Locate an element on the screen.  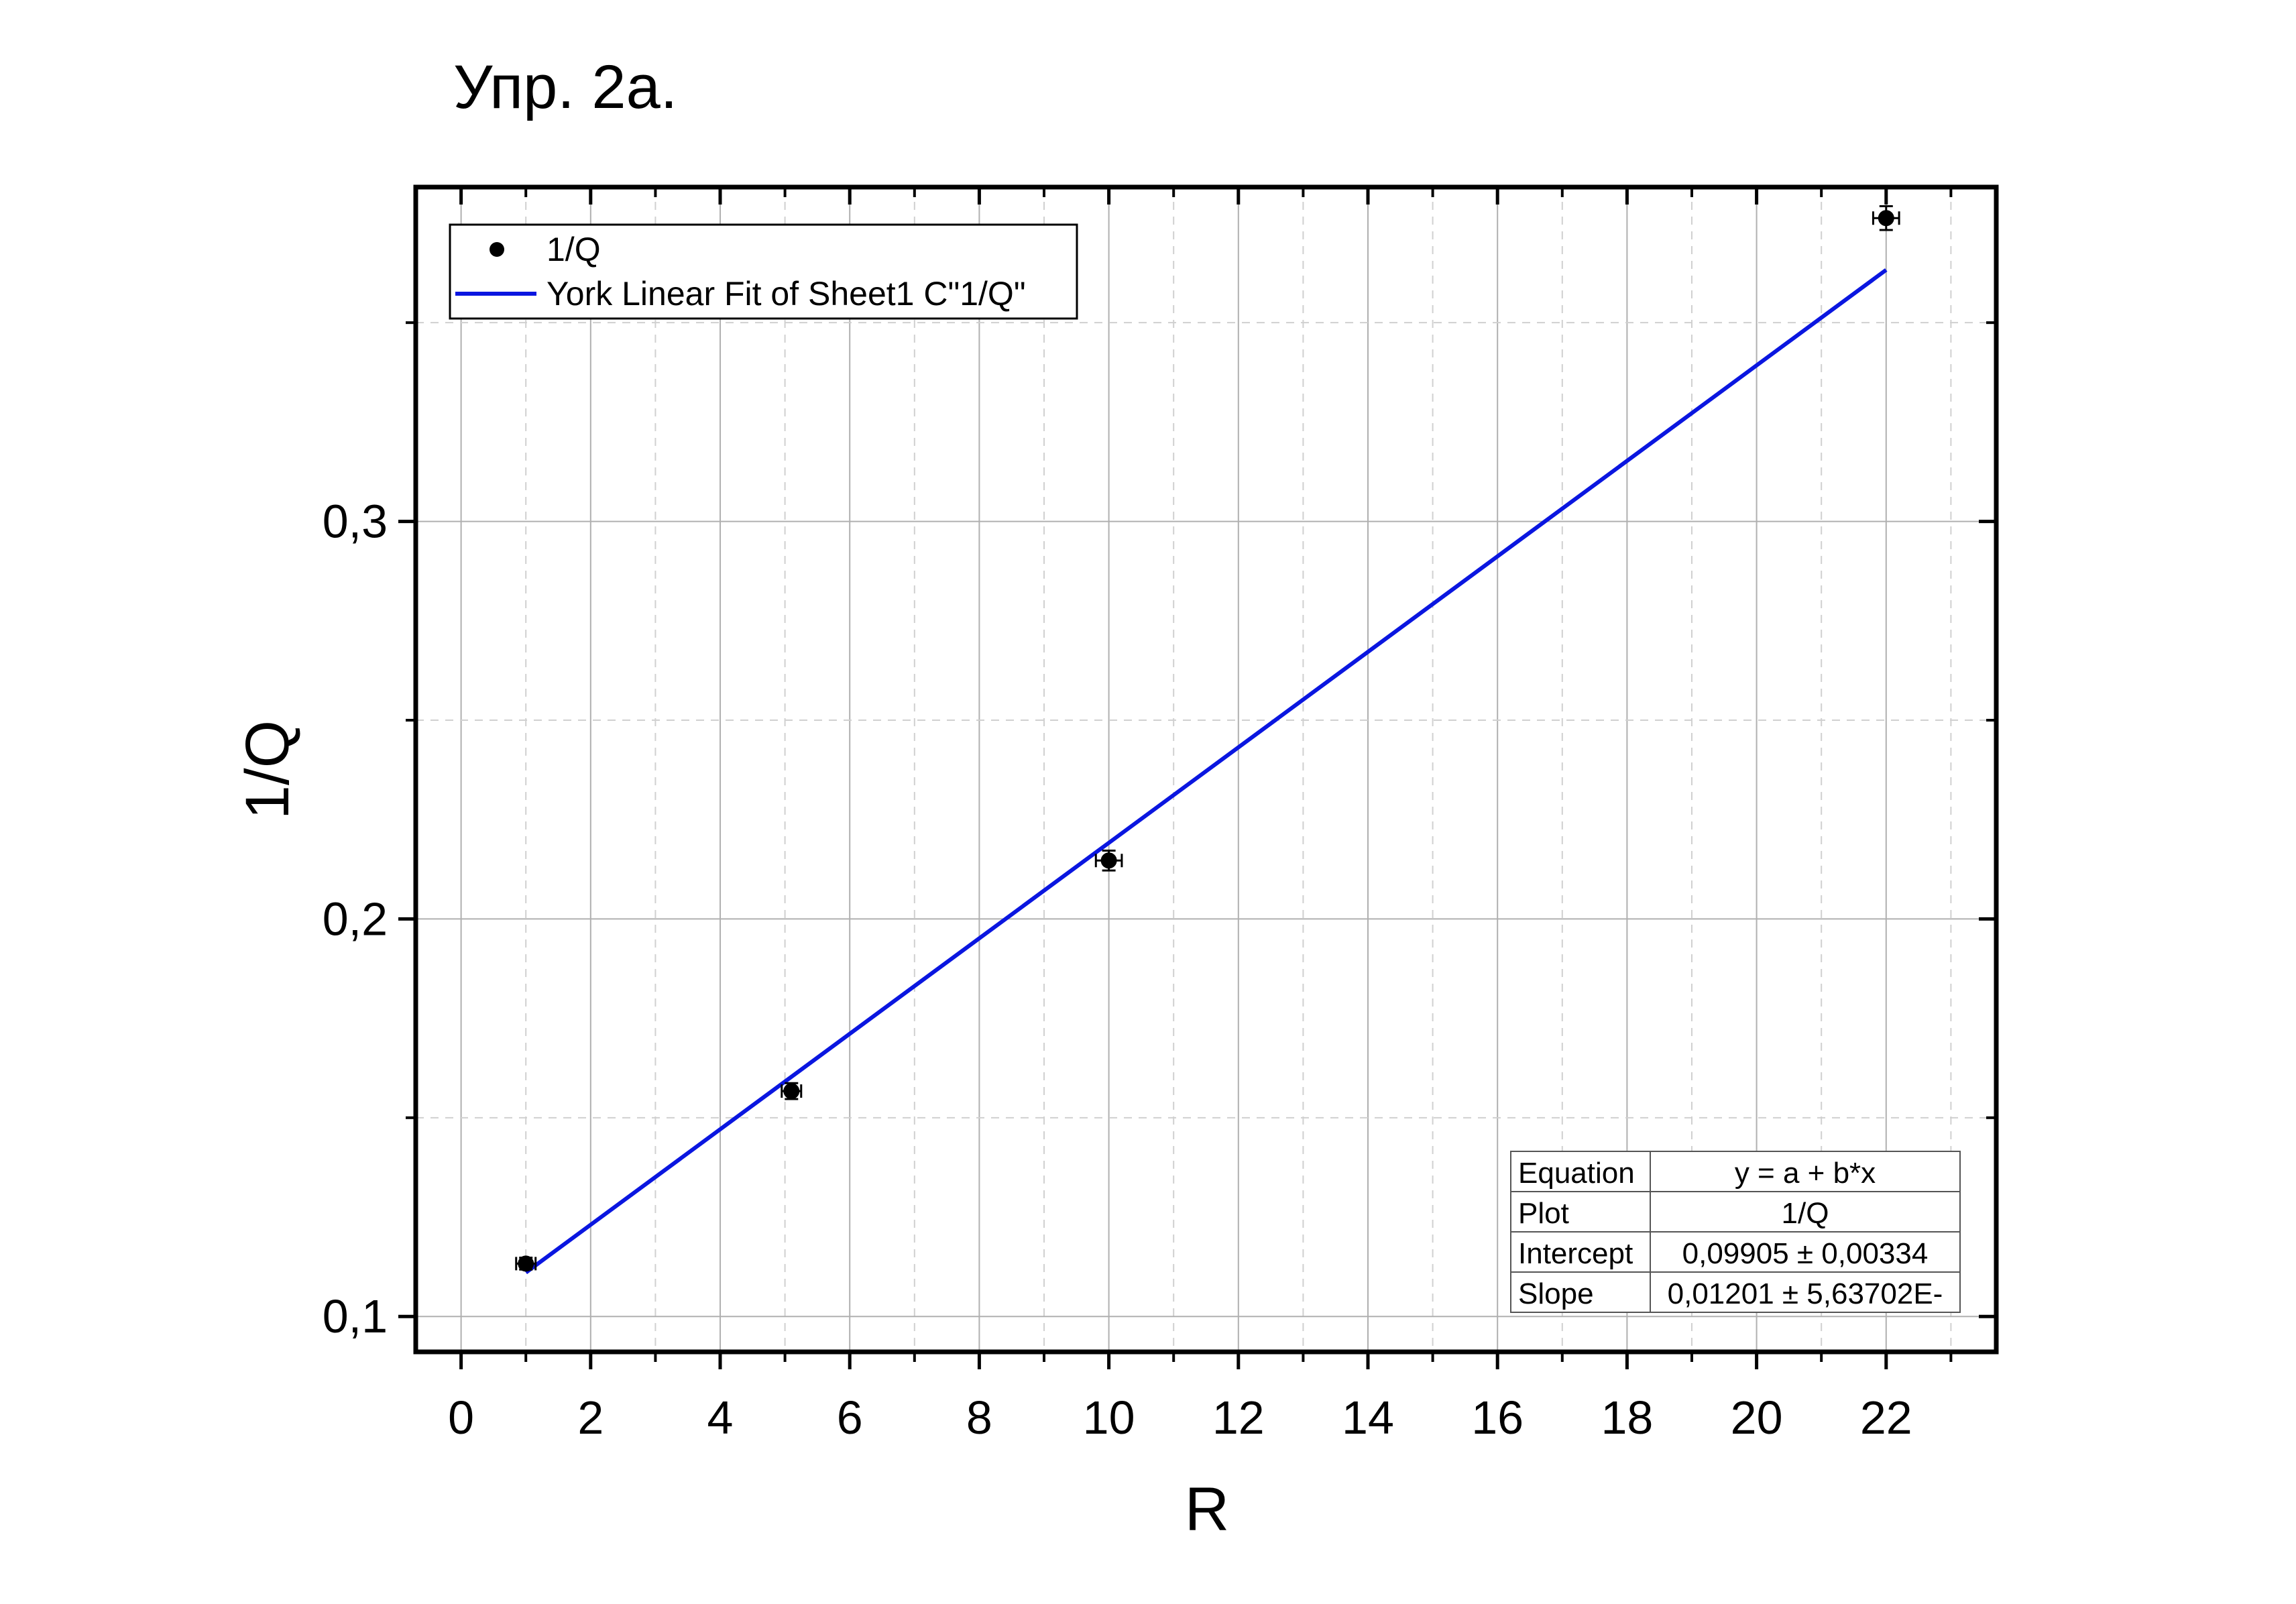
x-tick-label: 22 is located at coordinates (1886, 1417).